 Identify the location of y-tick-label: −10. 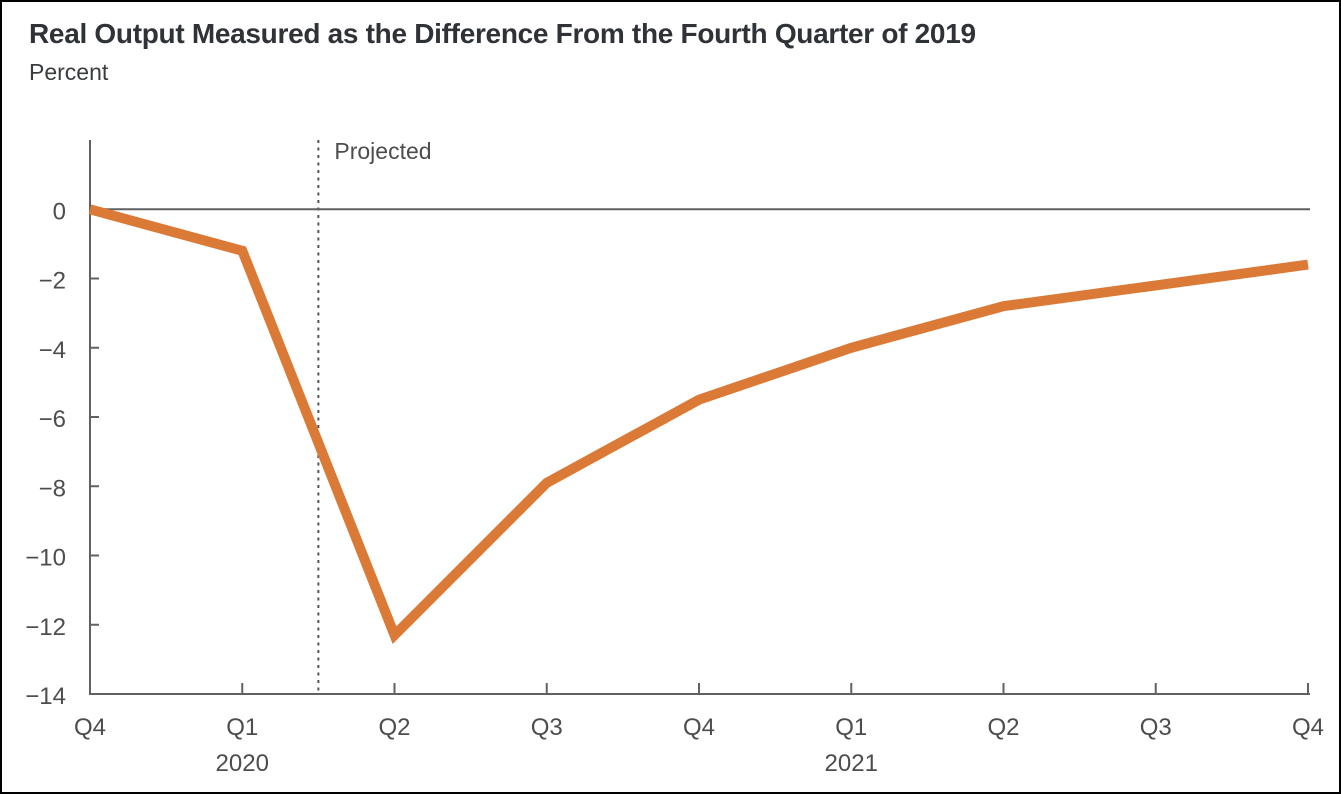
(45, 558).